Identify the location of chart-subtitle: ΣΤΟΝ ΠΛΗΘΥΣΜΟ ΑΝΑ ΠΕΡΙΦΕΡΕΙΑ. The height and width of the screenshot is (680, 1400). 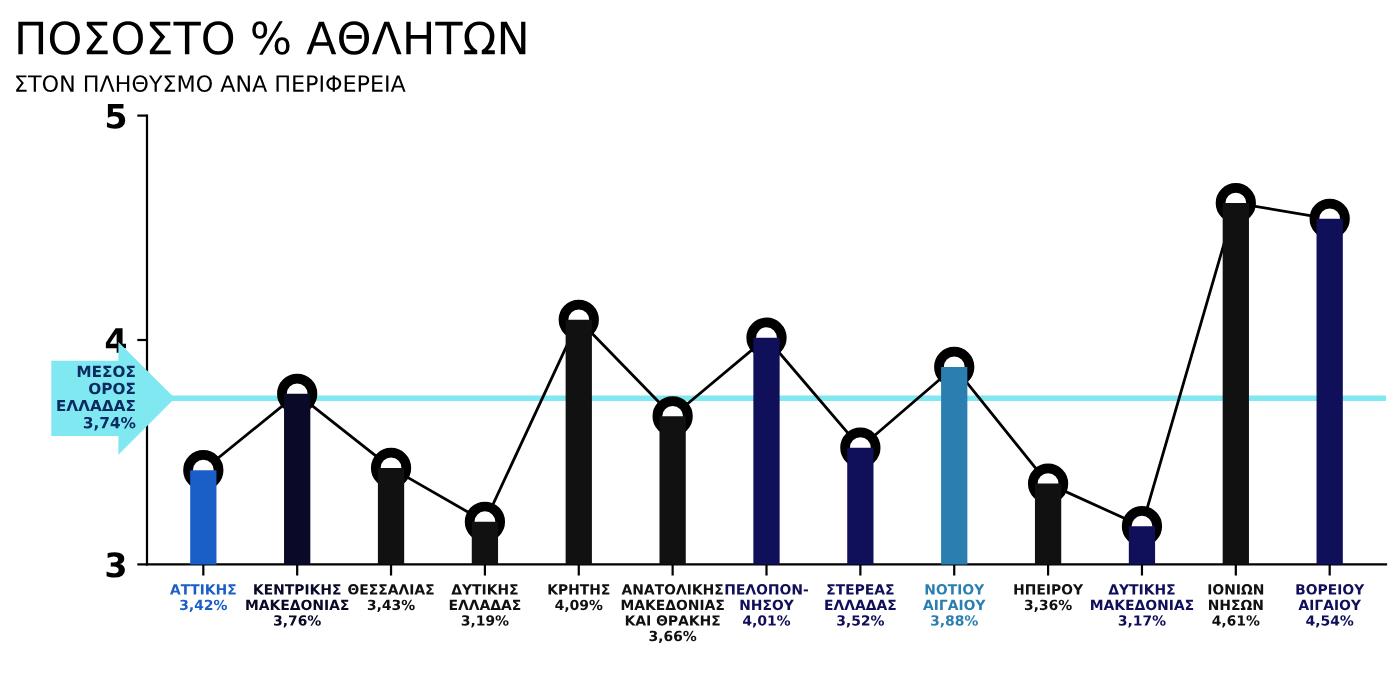
(211, 83).